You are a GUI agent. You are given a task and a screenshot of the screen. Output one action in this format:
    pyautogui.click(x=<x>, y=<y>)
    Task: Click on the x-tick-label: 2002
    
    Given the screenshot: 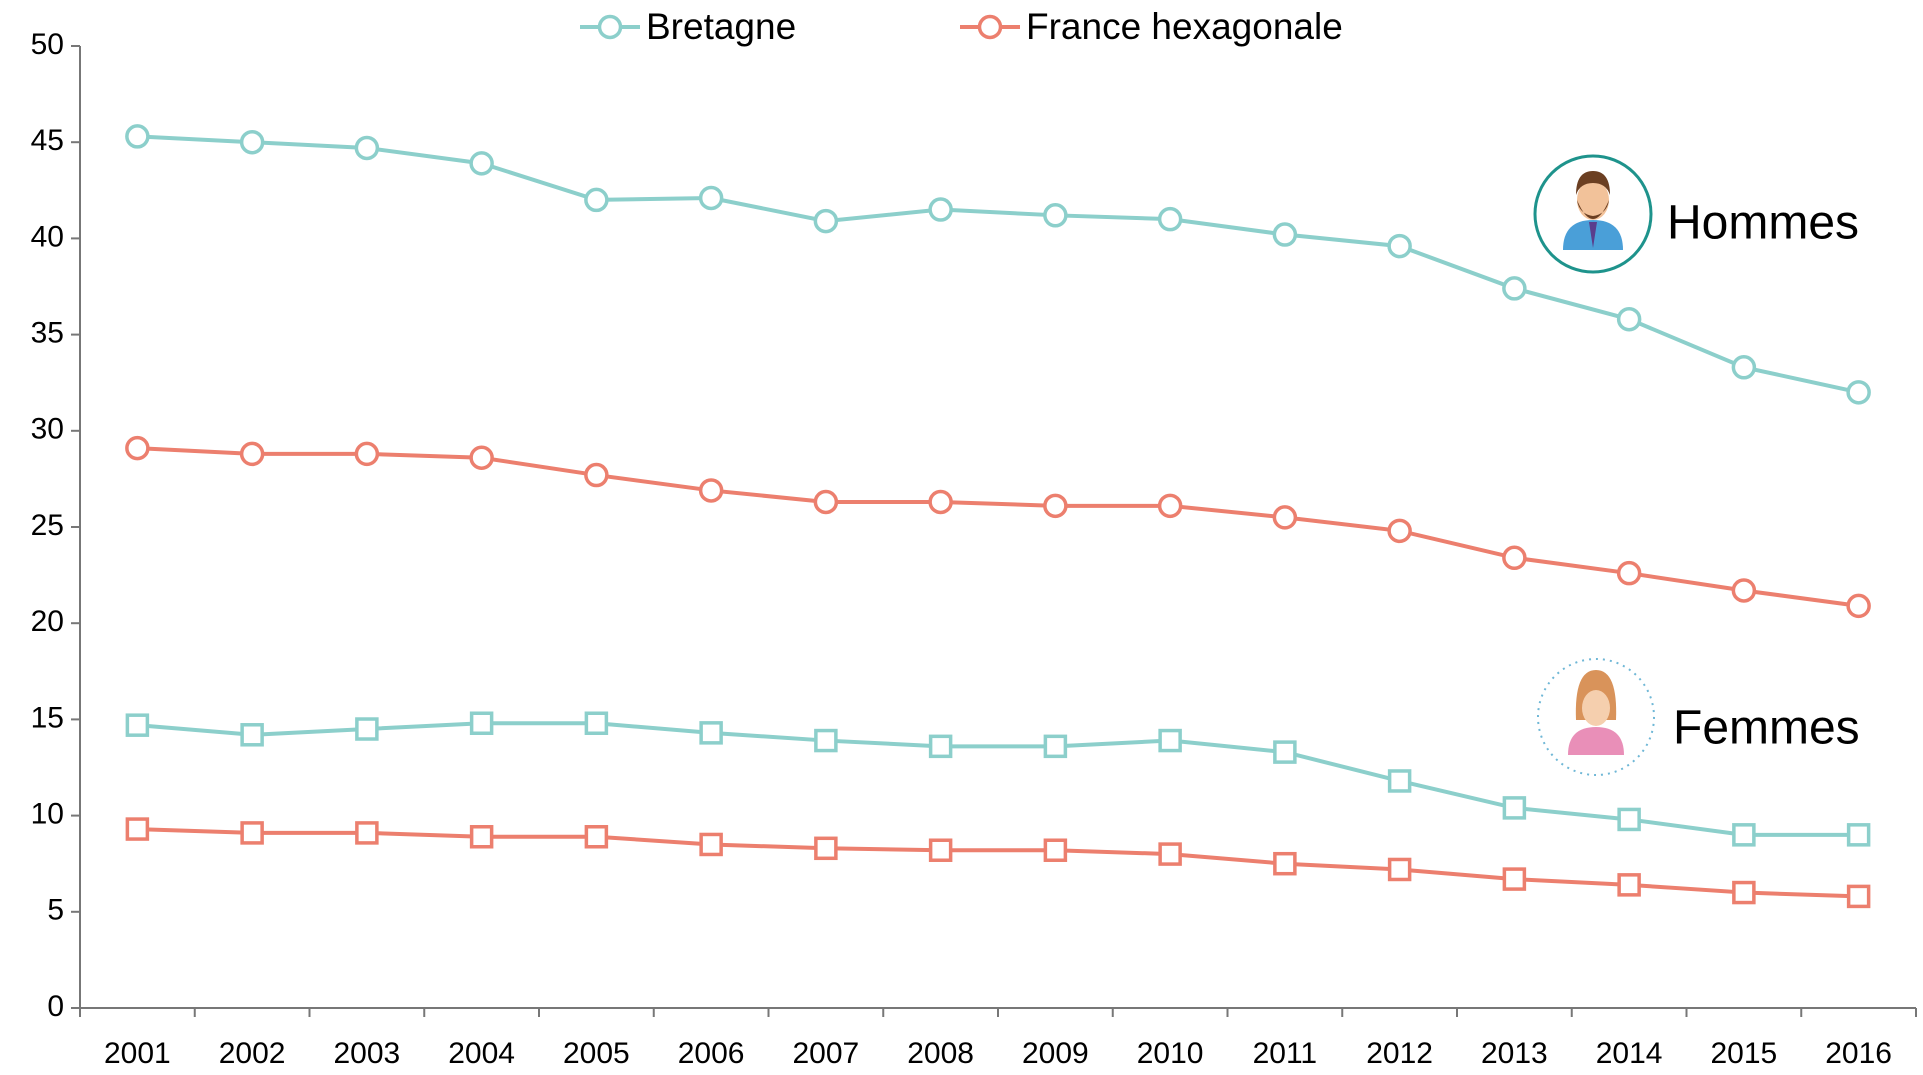 What is the action you would take?
    pyautogui.click(x=252, y=1053)
    